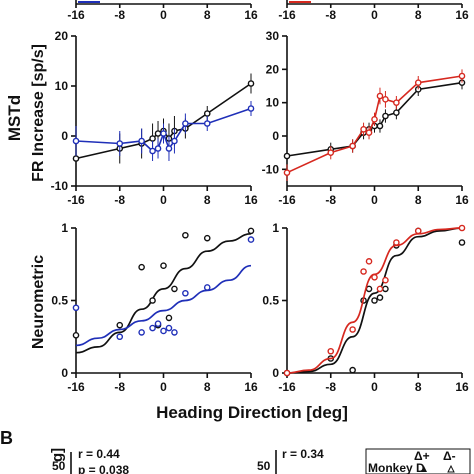  What do you see at coordinates (374, 387) in the screenshot?
I see `bot-right-xtick-label: 0` at bounding box center [374, 387].